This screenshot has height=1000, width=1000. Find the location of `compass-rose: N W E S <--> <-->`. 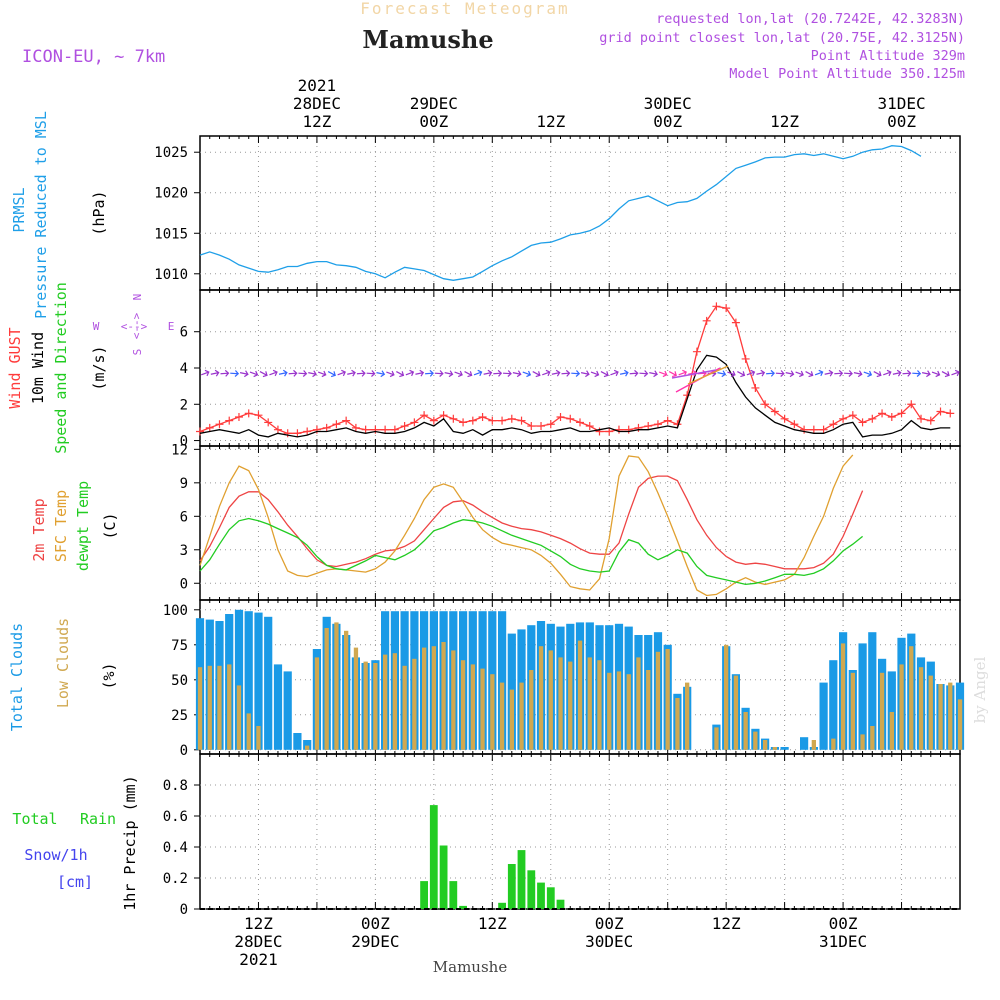

compass-rose: N W E S <--> <--> is located at coordinates (134, 325).